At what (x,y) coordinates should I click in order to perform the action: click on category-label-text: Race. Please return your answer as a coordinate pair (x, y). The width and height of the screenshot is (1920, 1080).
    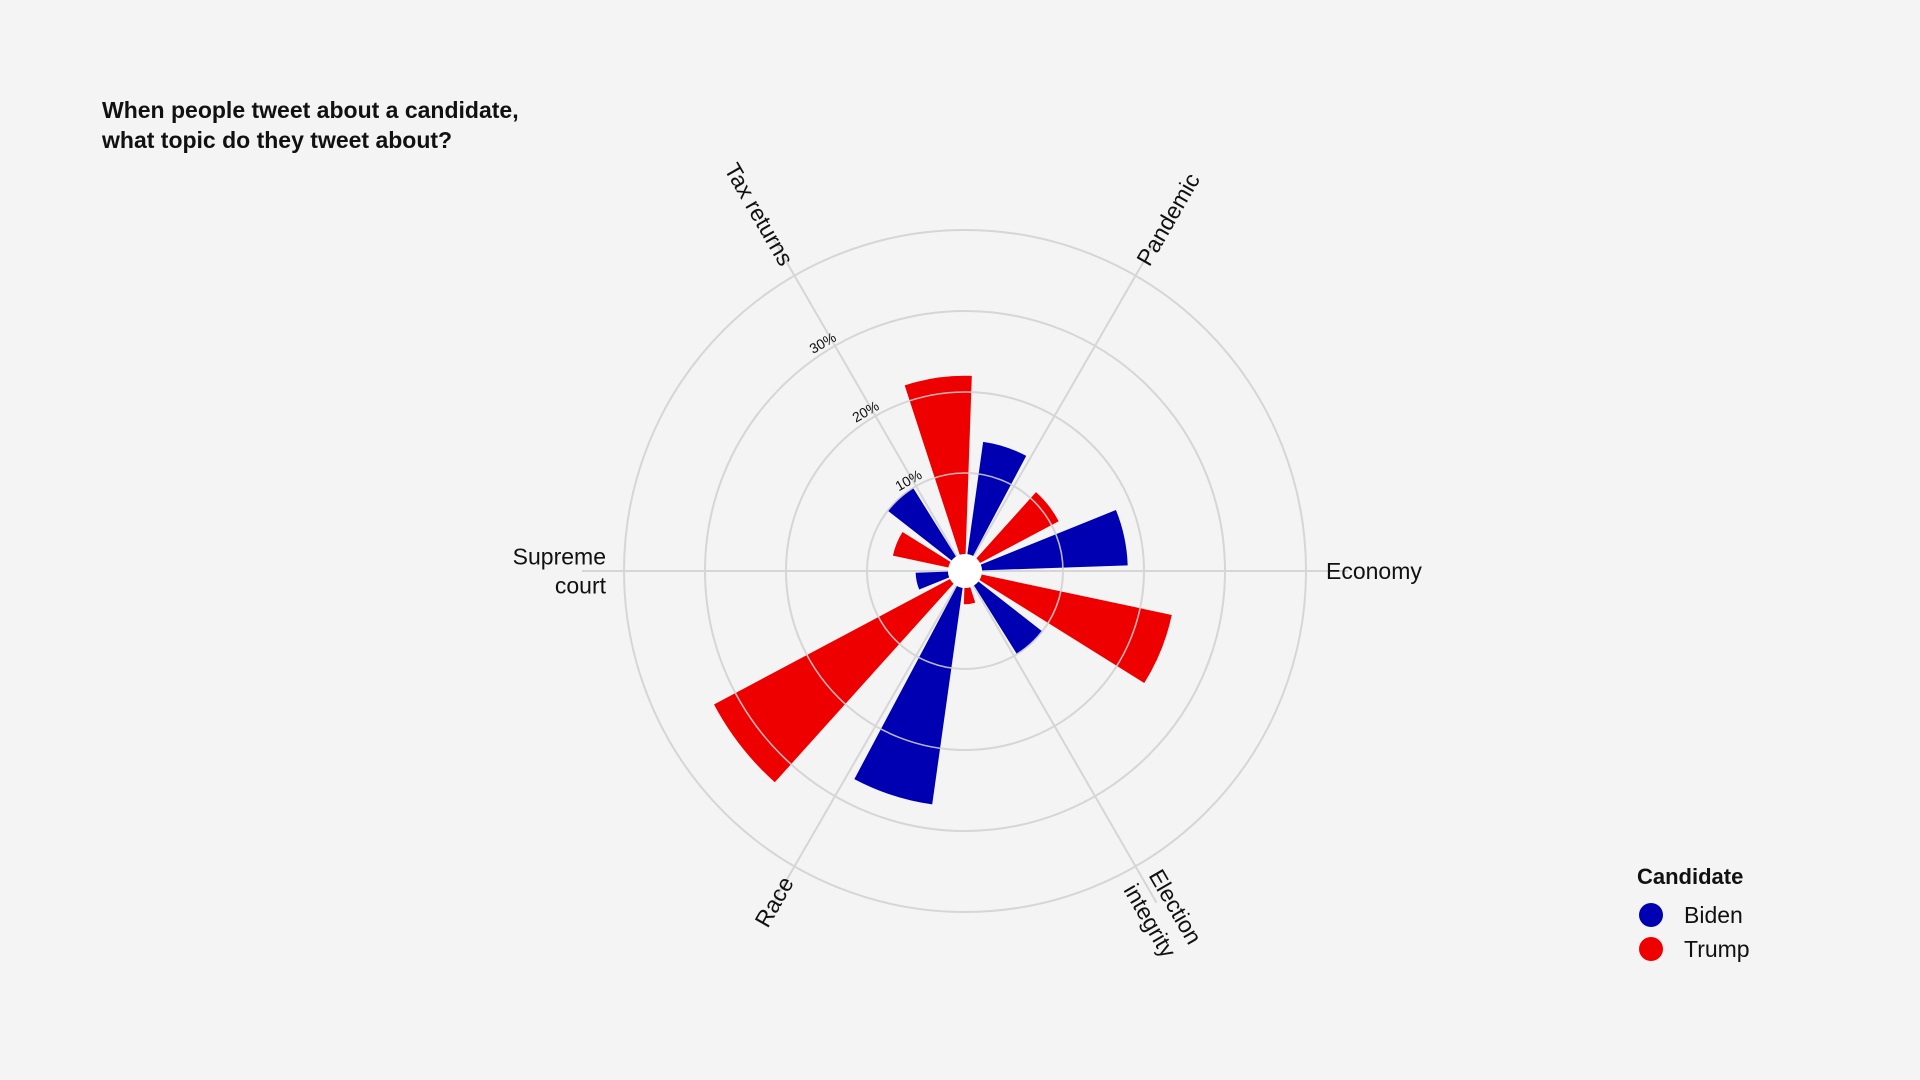
    Looking at the image, I should click on (773, 902).